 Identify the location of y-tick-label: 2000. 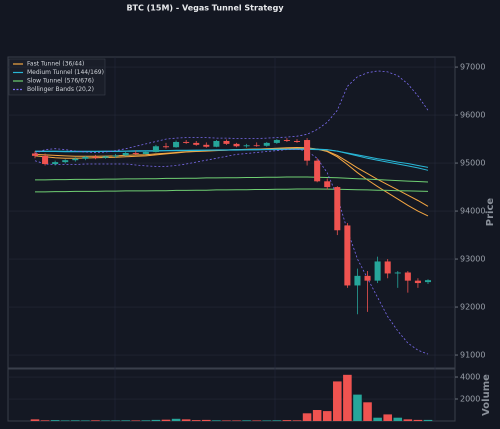
(470, 399).